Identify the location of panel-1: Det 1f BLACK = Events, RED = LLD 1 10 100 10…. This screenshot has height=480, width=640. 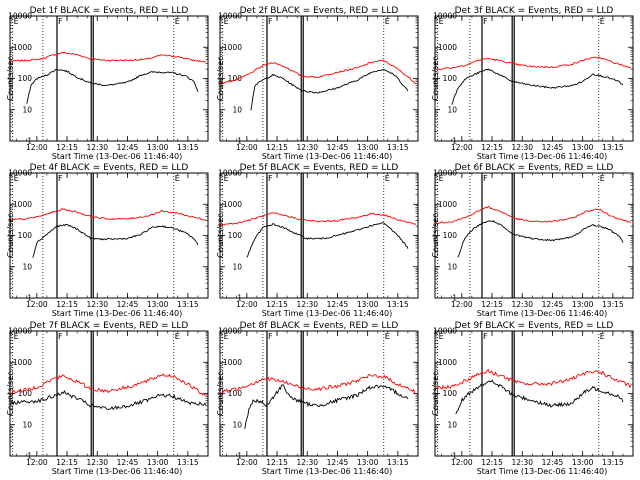
(107, 83).